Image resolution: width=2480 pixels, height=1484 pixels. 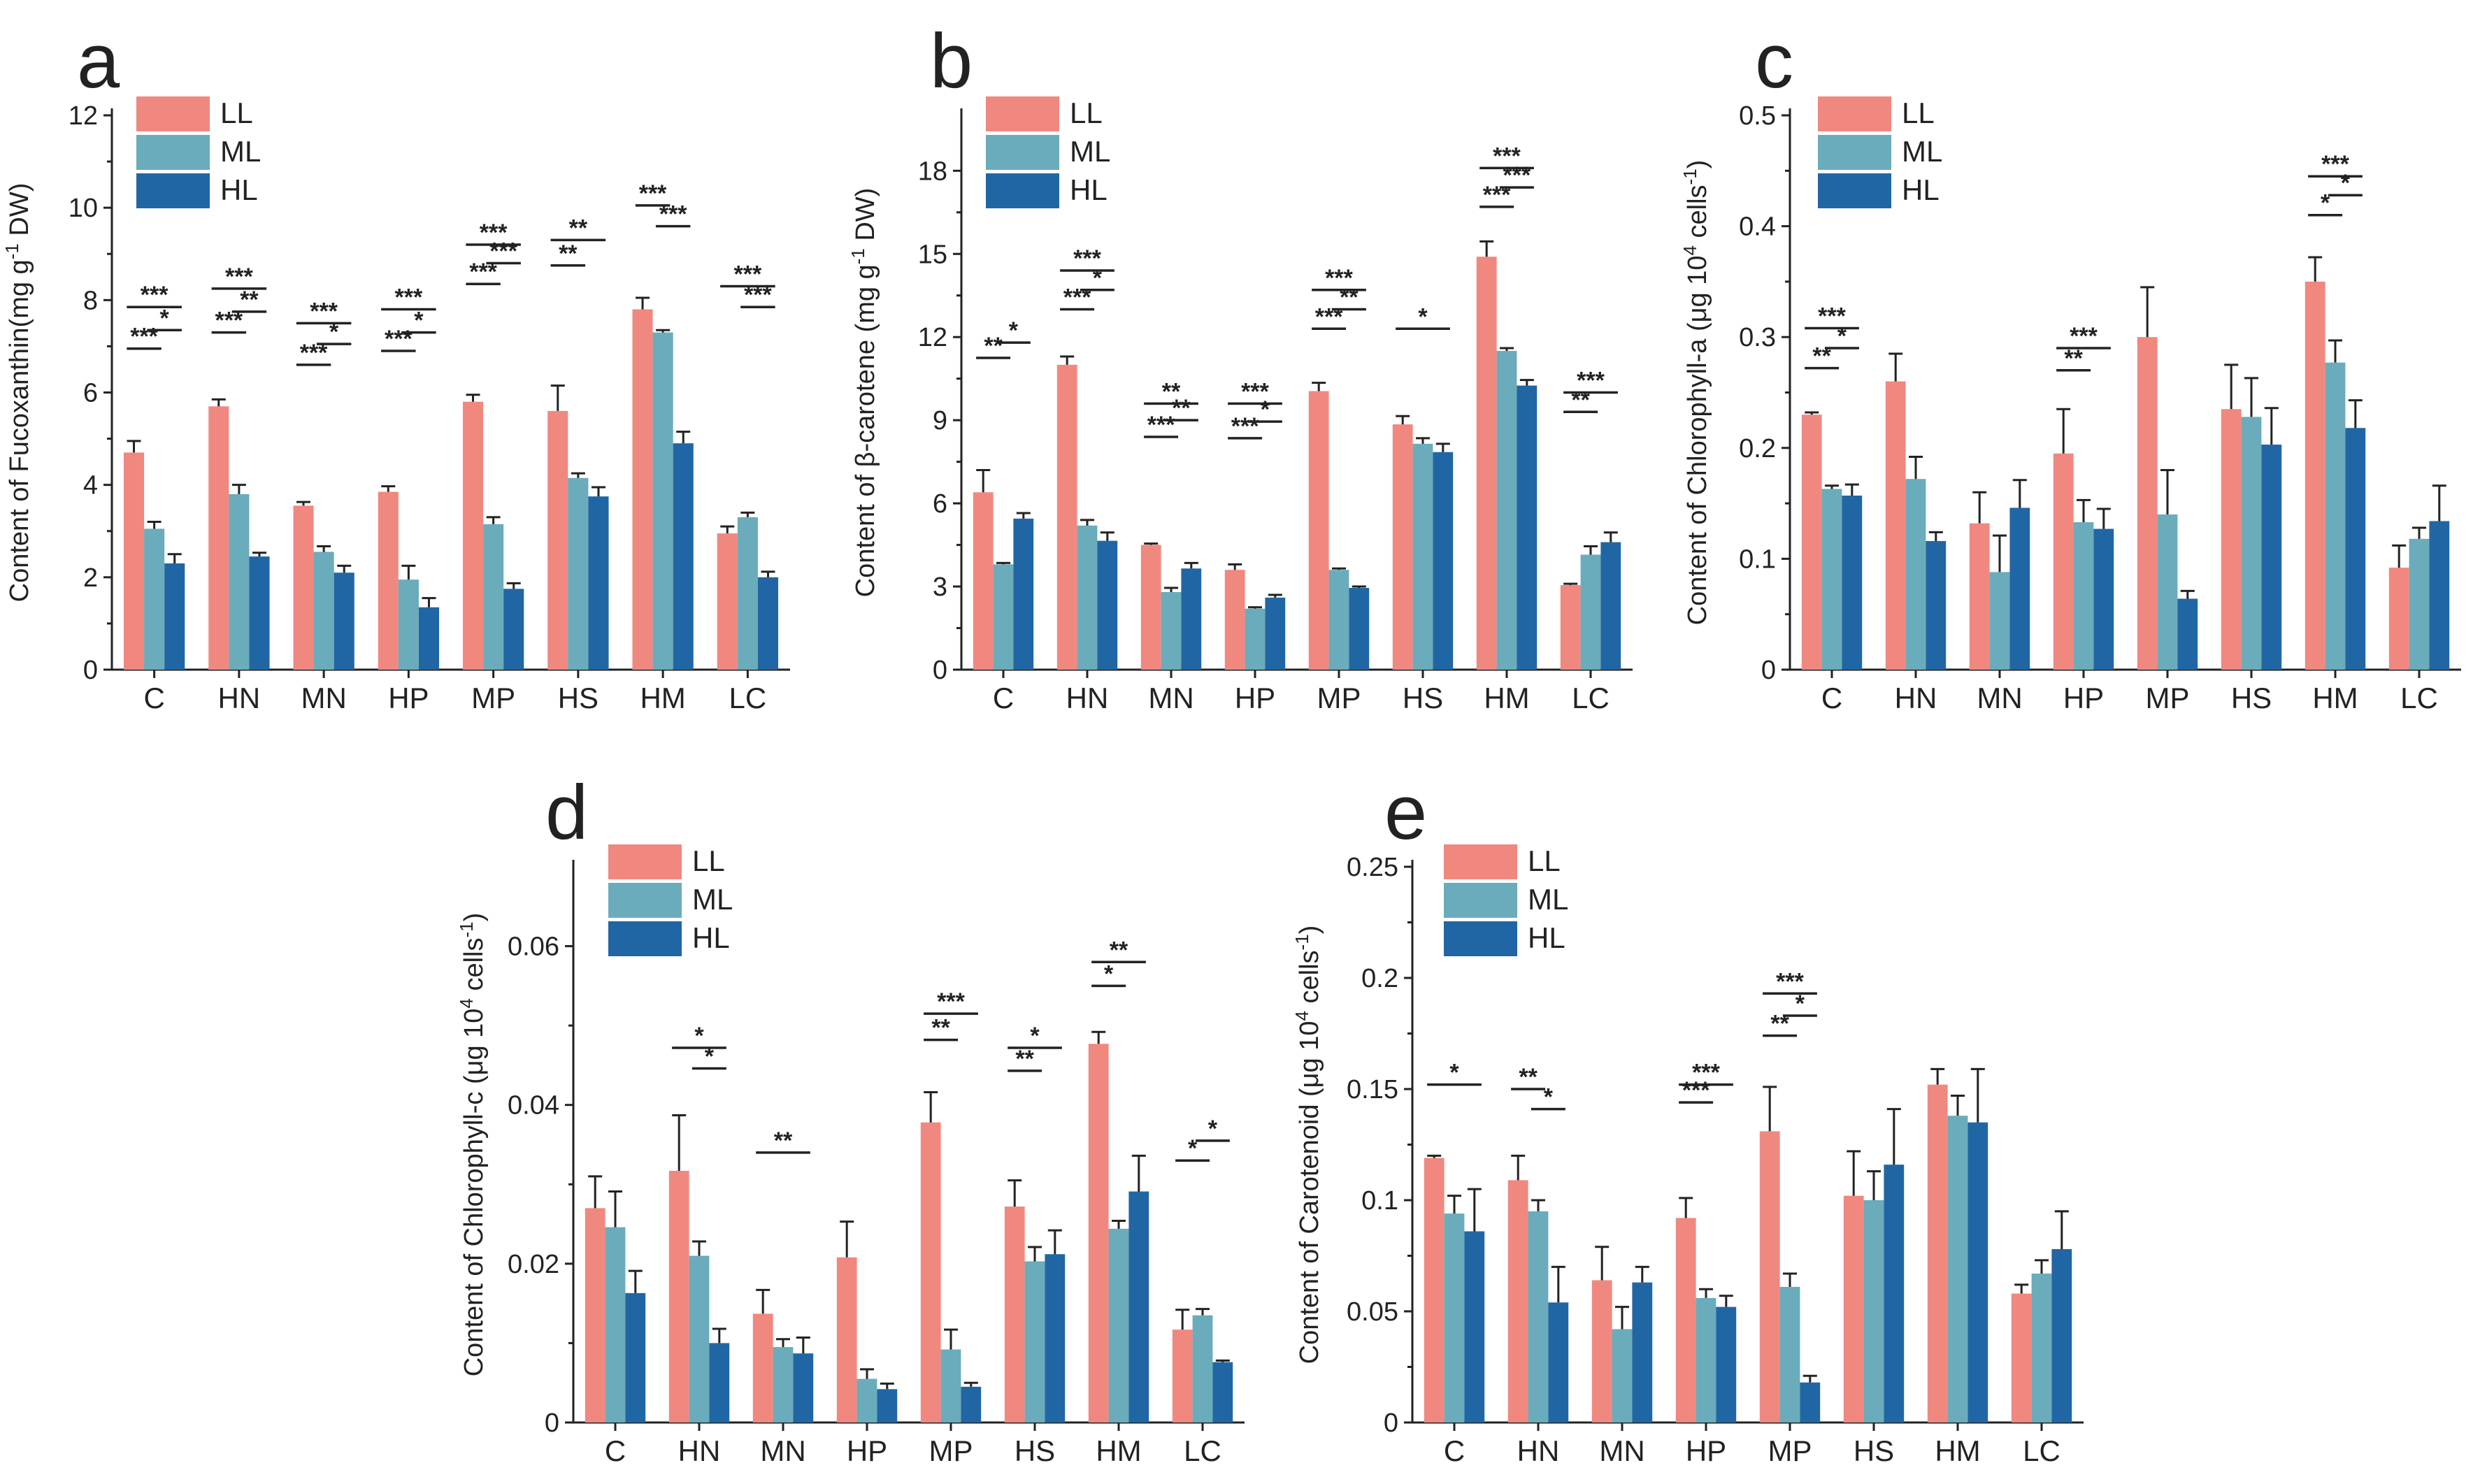 I want to click on bar-ll-hn, so click(x=1517, y=1301).